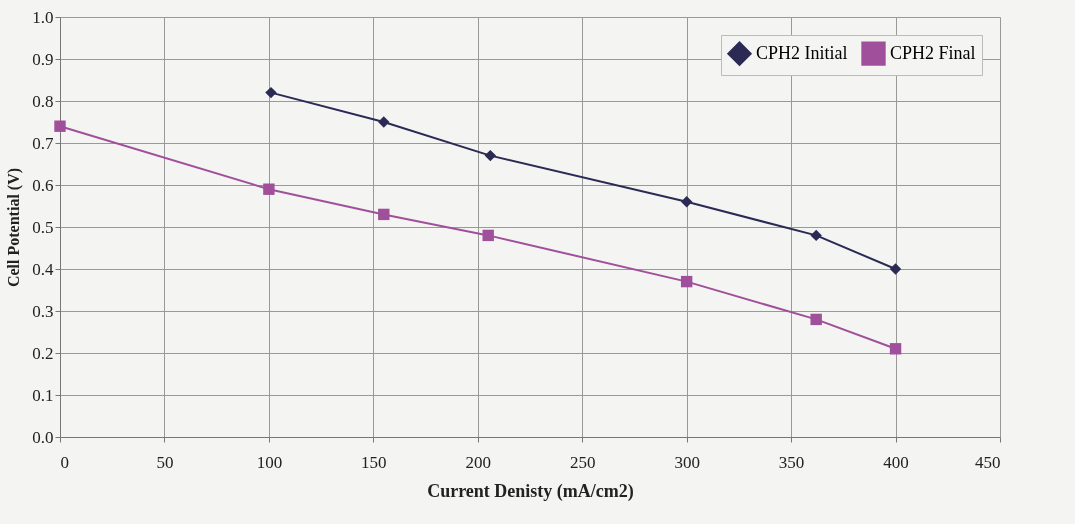 This screenshot has width=1075, height=524. I want to click on x-tick-label: 350, so click(791, 462).